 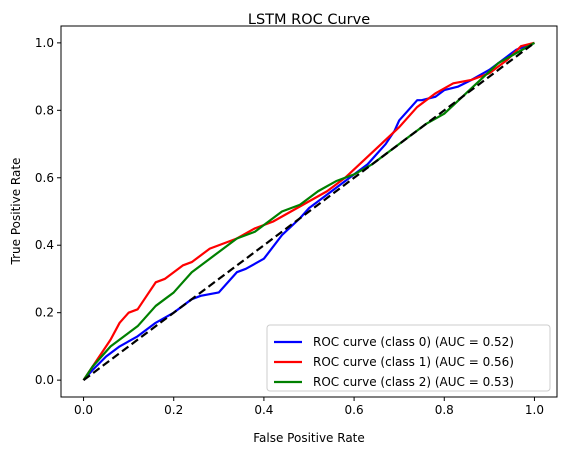 I want to click on y-axis: 0.0 0.2 0.4 0.6 0.8 1.0, so click(x=48, y=211).